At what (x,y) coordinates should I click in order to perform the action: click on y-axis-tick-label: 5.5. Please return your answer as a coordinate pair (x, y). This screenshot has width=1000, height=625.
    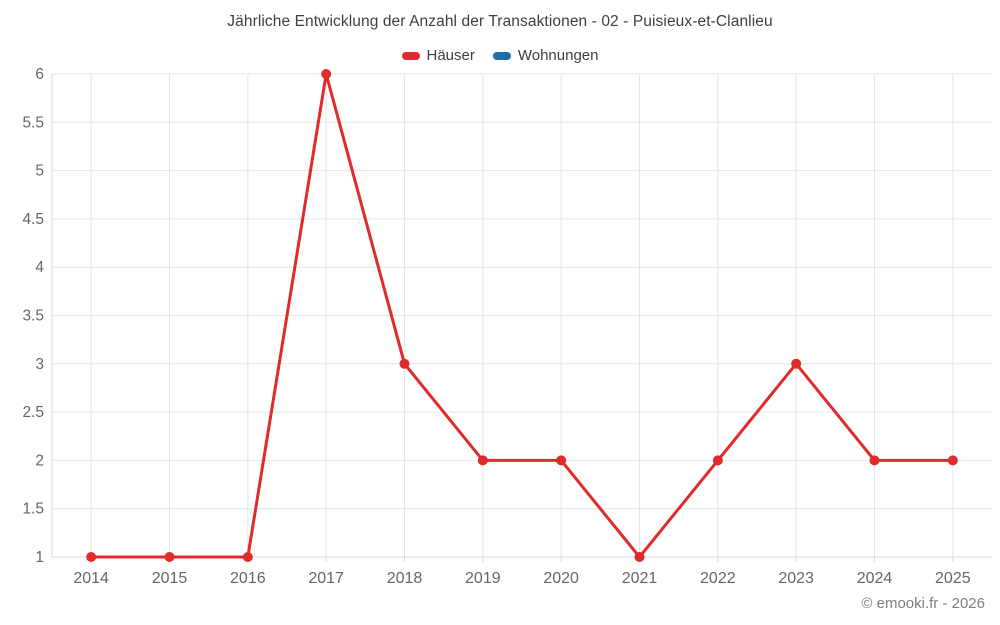
    Looking at the image, I should click on (33, 122).